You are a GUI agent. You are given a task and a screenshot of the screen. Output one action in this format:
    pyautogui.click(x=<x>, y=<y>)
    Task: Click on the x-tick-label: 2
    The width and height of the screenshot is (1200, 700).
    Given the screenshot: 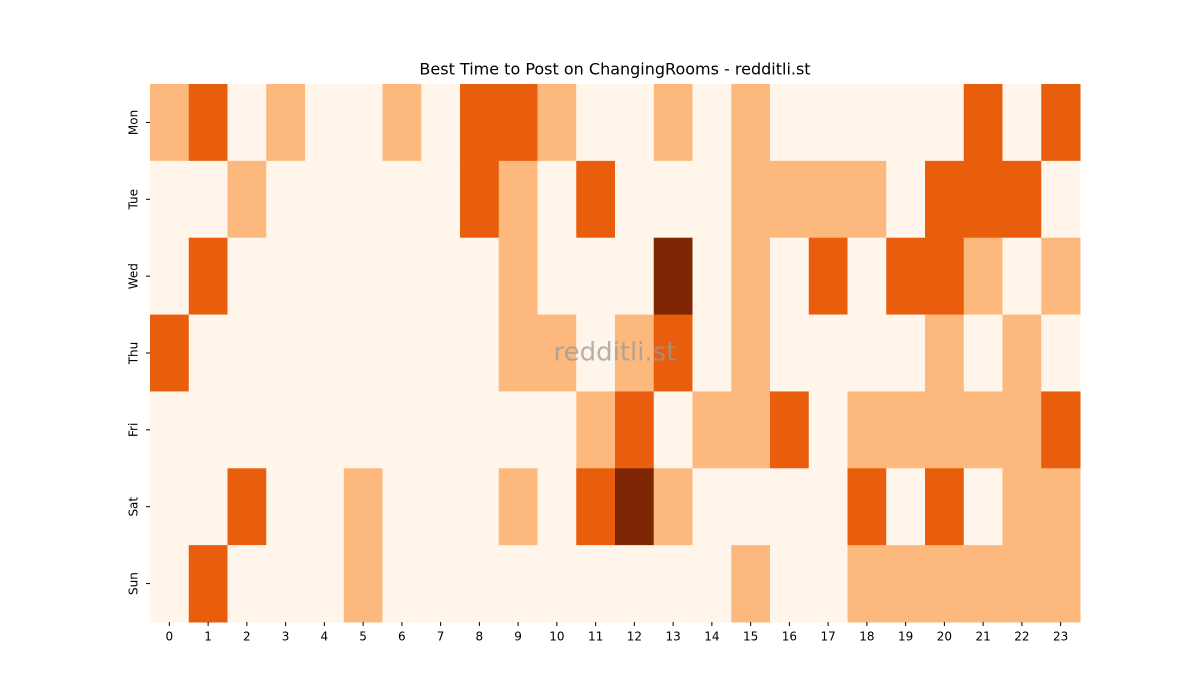 What is the action you would take?
    pyautogui.click(x=247, y=637)
    